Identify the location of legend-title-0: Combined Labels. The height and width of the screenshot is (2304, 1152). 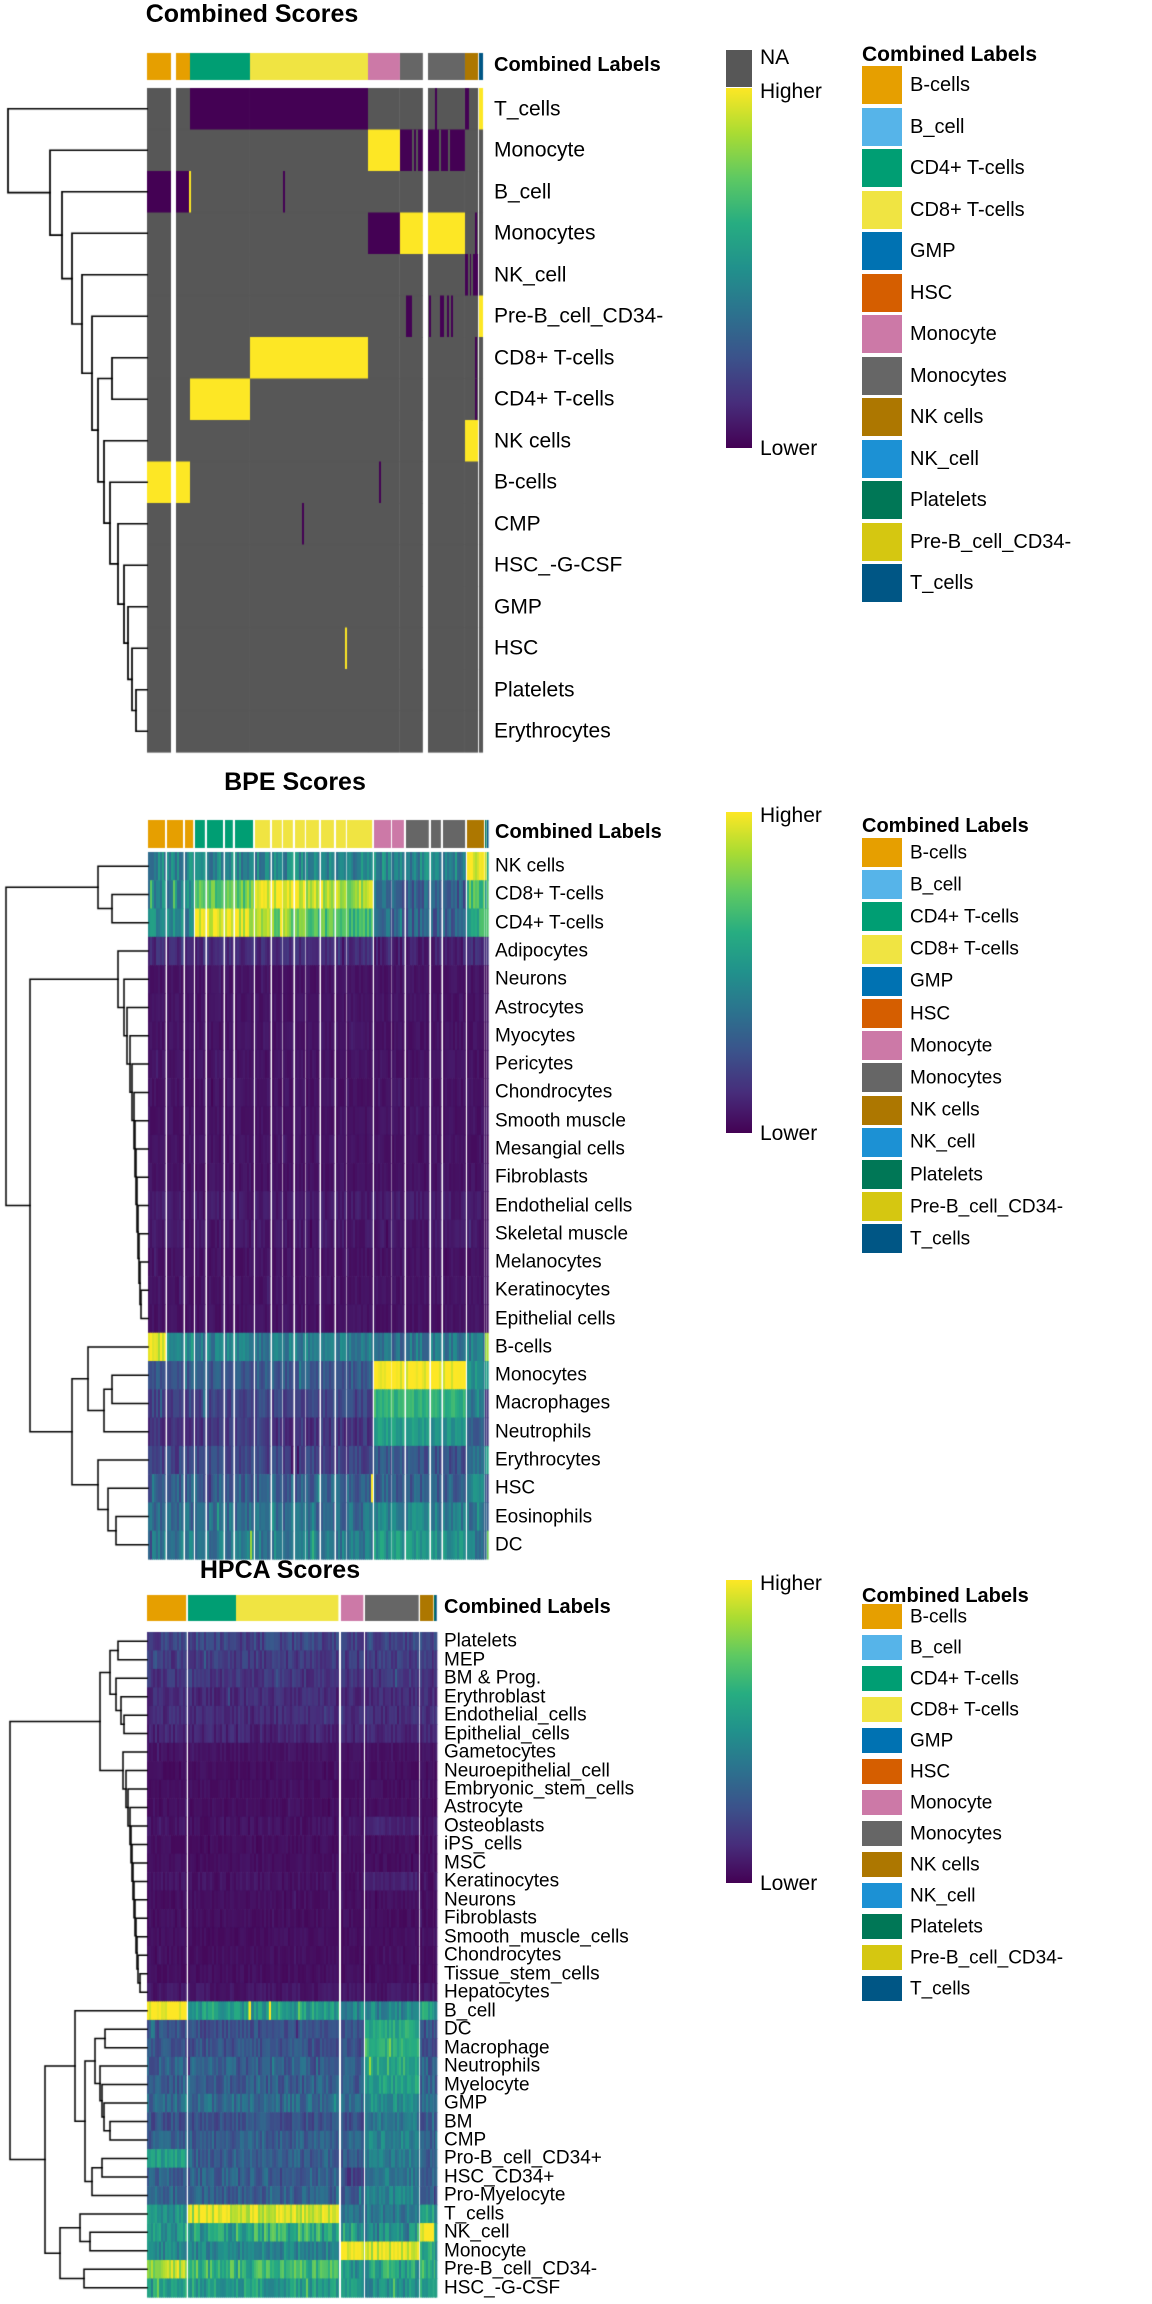
(950, 54).